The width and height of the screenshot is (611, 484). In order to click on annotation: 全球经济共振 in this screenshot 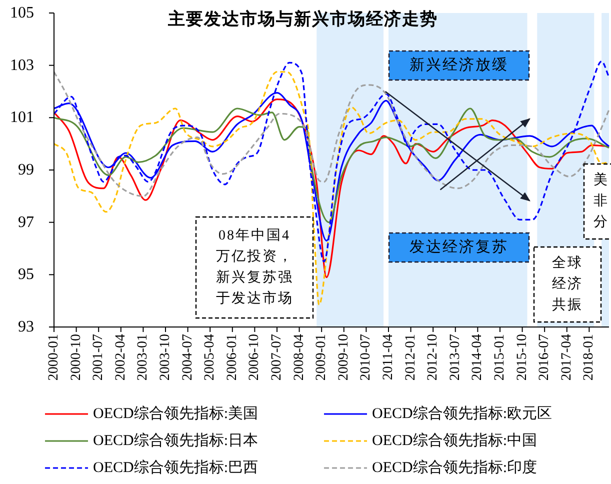, I will do `click(567, 284)`.